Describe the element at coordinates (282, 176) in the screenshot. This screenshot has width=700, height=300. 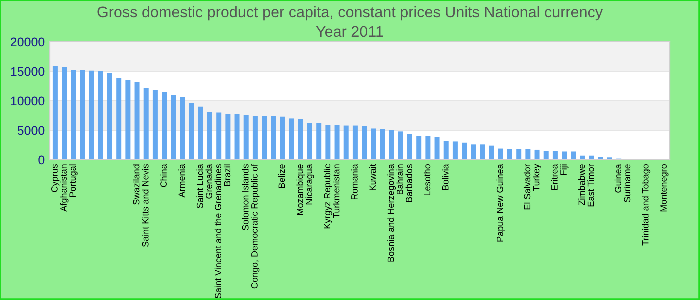
I see `x-tick-label: Belize` at that location.